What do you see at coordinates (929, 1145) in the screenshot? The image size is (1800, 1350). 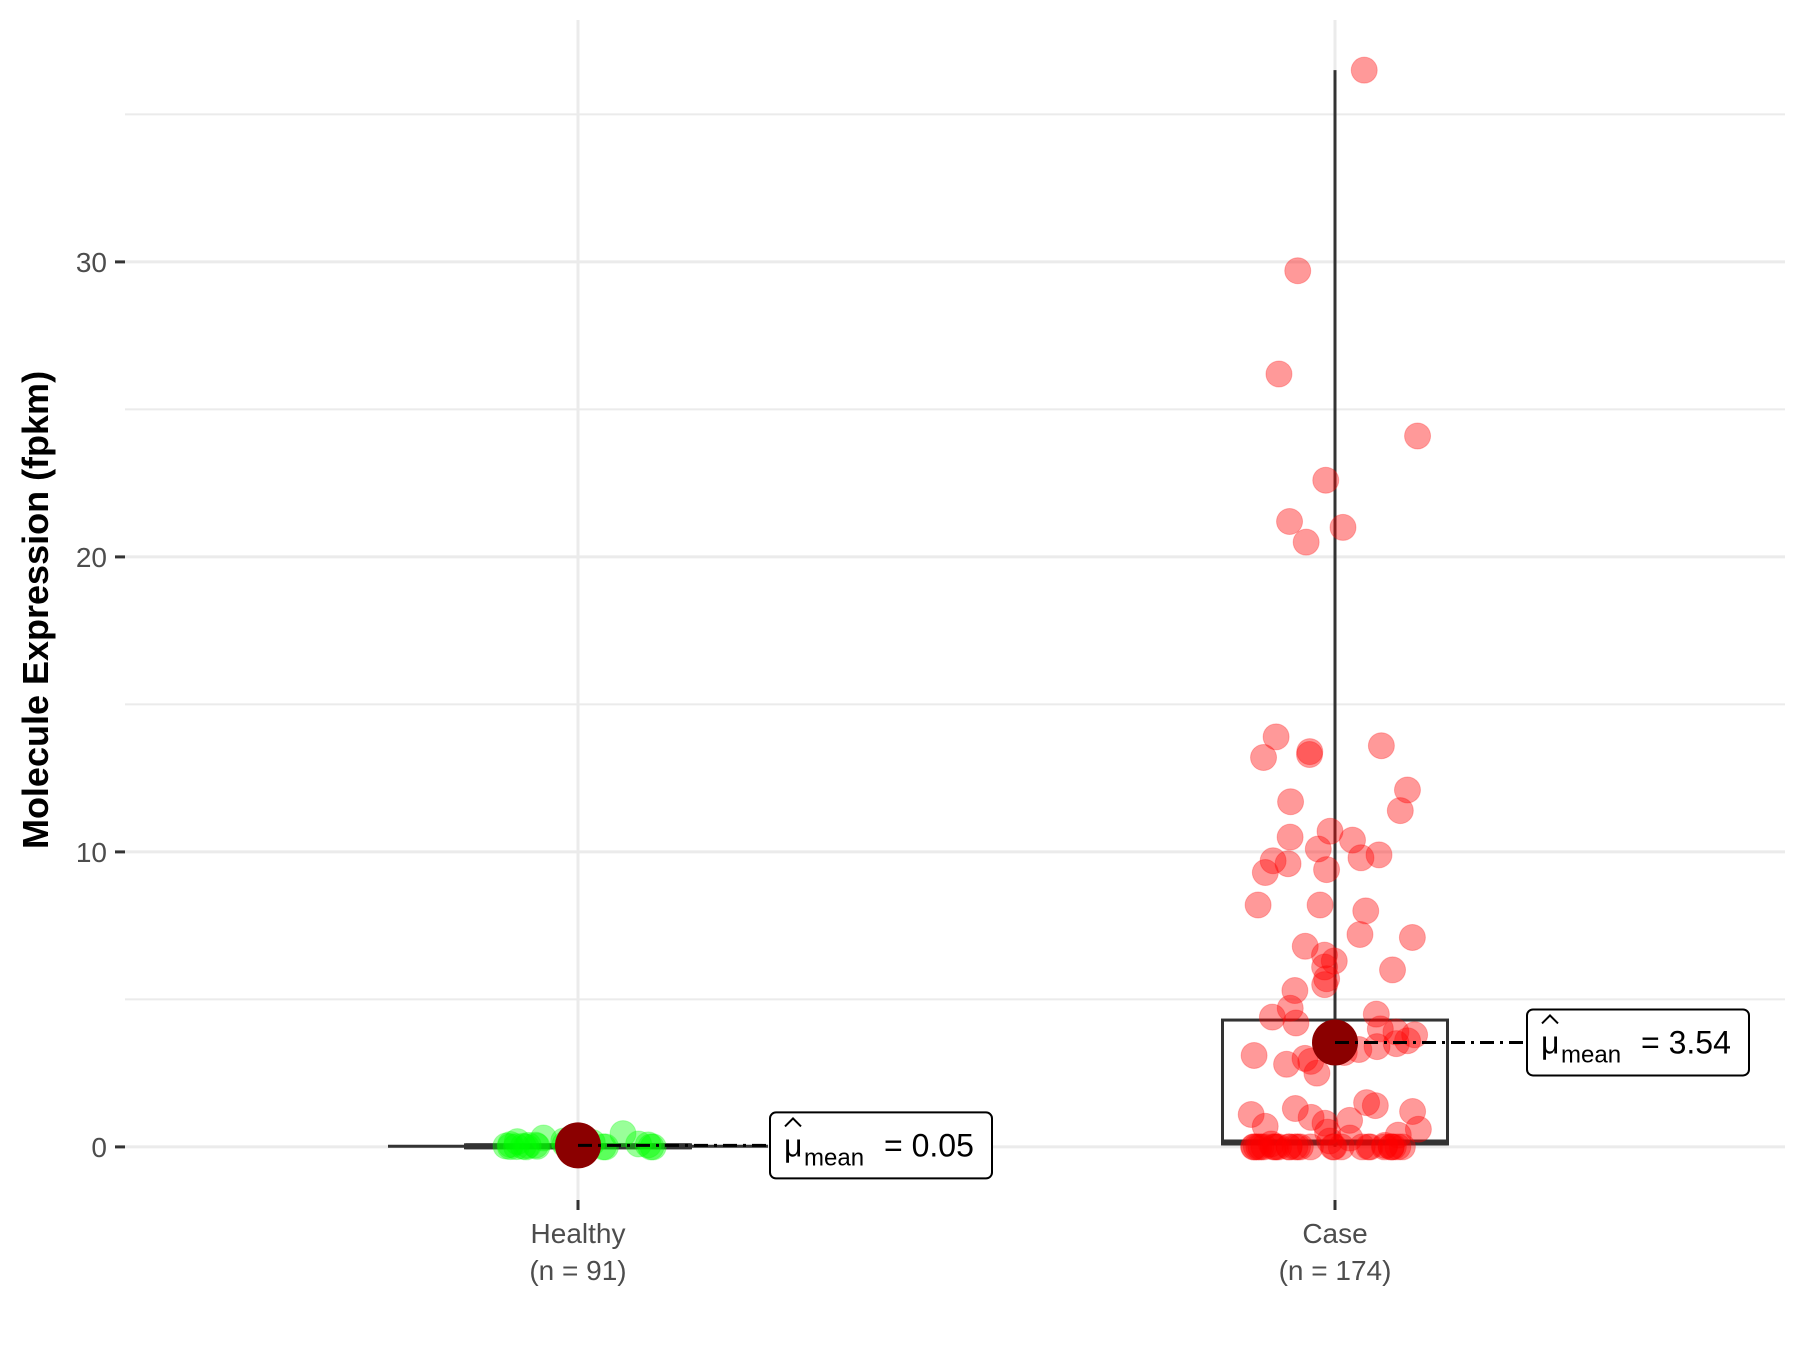 I see `mean-value: = 0.05` at bounding box center [929, 1145].